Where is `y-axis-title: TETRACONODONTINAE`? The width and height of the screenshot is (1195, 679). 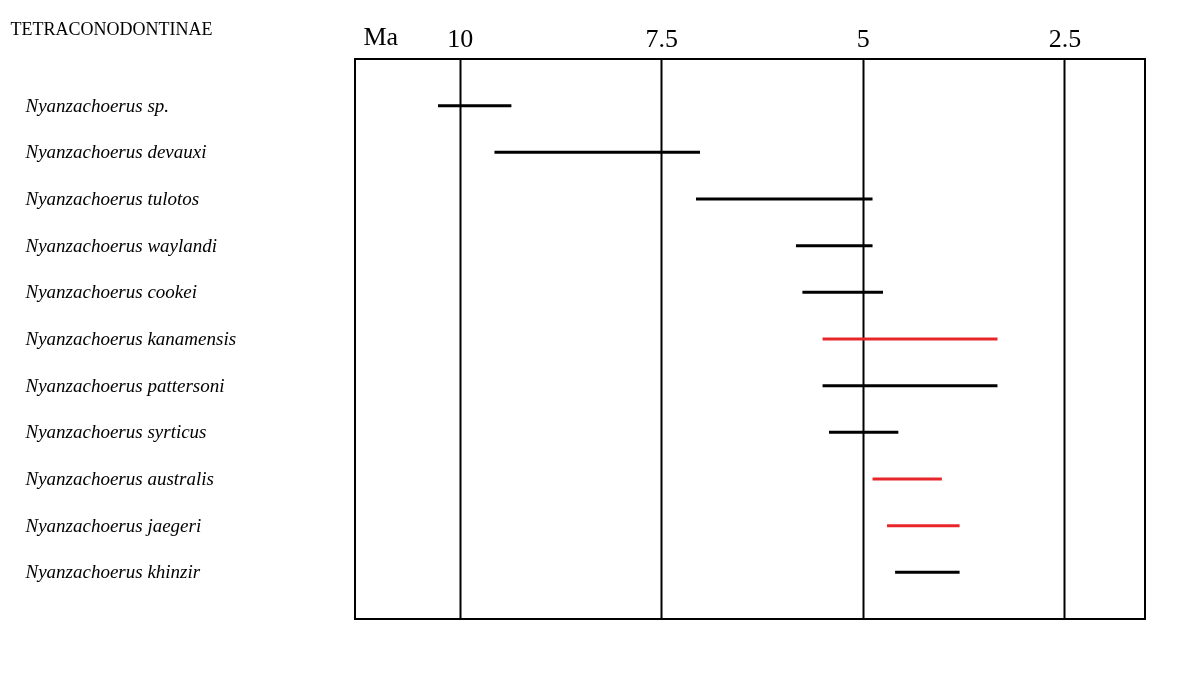
y-axis-title: TETRACONODONTINAE is located at coordinates (111, 28).